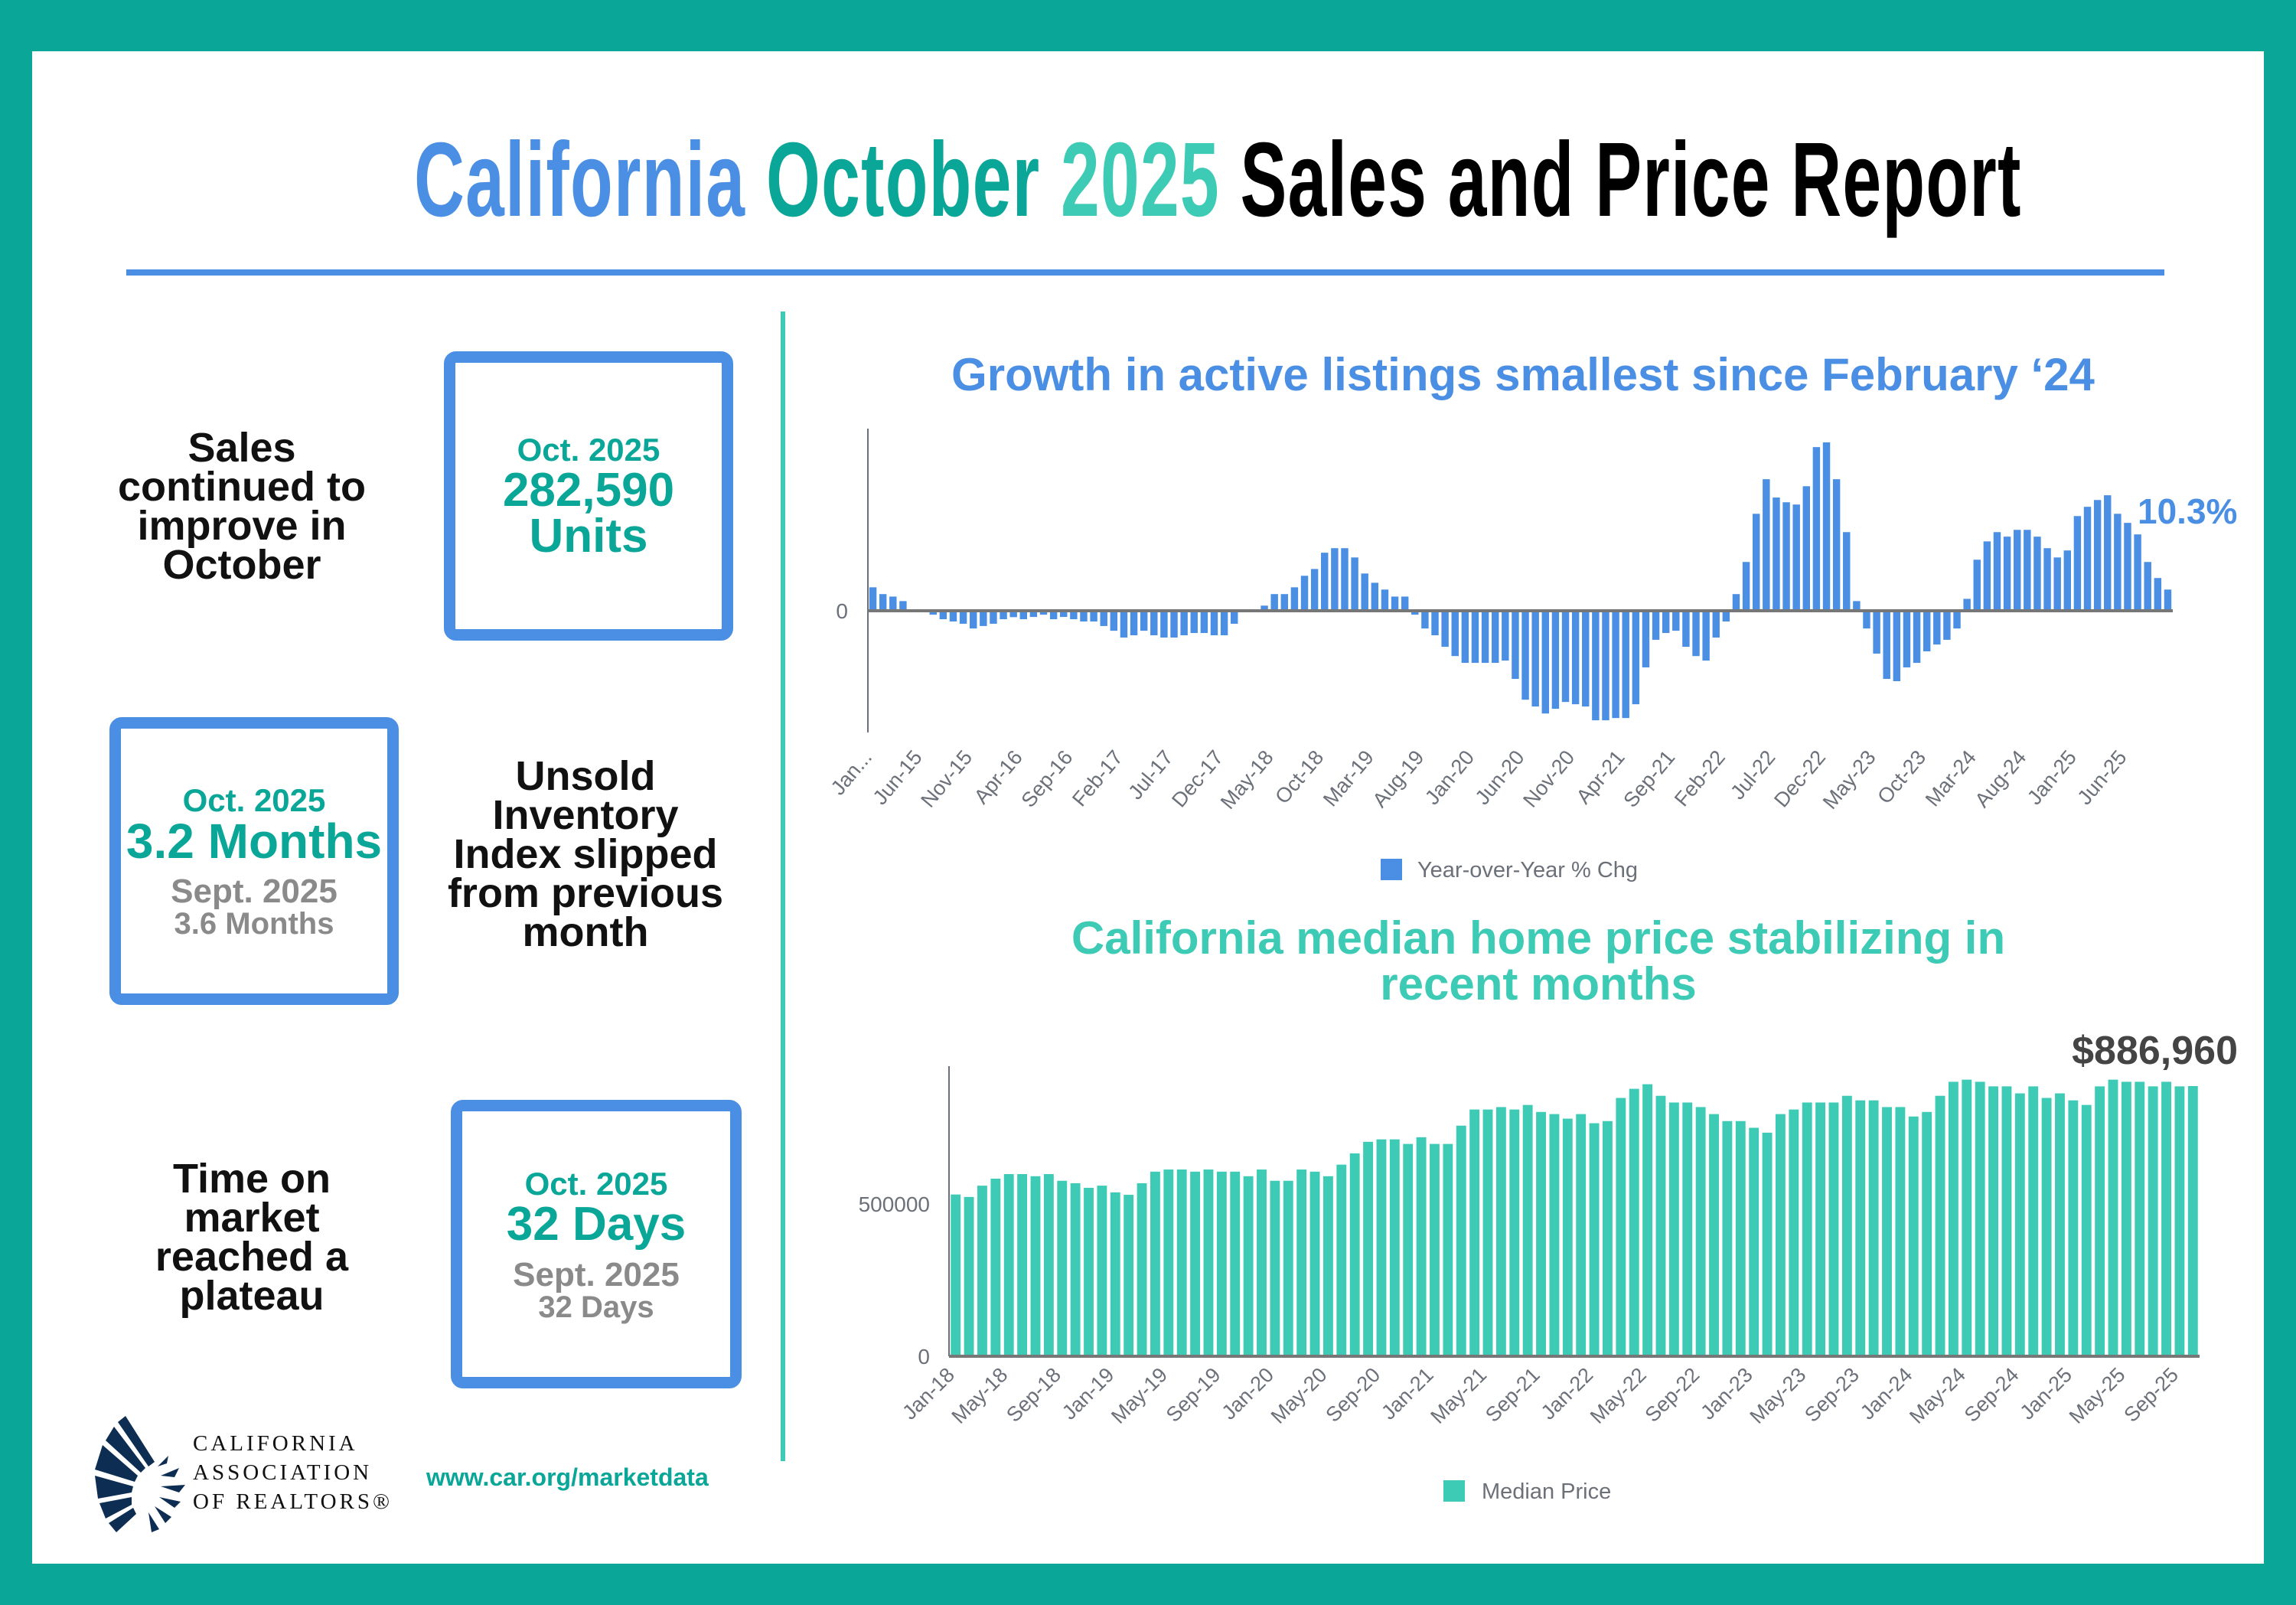  Describe the element at coordinates (241, 565) in the screenshot. I see `caption-line: October` at that location.